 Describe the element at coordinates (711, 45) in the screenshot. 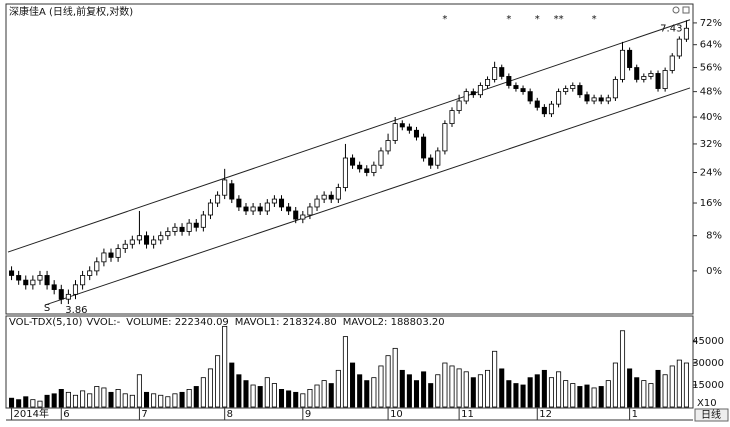

I see `y-tick-label: 64%` at that location.